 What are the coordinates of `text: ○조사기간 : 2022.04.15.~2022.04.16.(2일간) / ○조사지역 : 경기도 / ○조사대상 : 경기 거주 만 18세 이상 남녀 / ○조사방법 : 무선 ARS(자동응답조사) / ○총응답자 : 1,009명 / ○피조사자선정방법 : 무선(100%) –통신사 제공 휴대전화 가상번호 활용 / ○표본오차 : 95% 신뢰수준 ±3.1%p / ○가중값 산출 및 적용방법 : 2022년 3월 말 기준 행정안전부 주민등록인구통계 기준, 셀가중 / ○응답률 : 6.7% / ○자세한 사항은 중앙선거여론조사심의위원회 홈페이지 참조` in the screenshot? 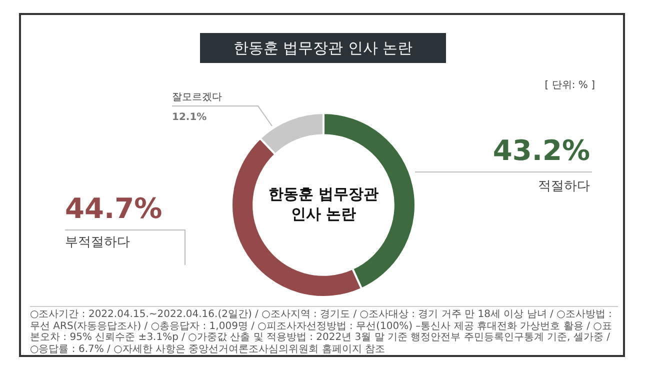 It's located at (324, 330).